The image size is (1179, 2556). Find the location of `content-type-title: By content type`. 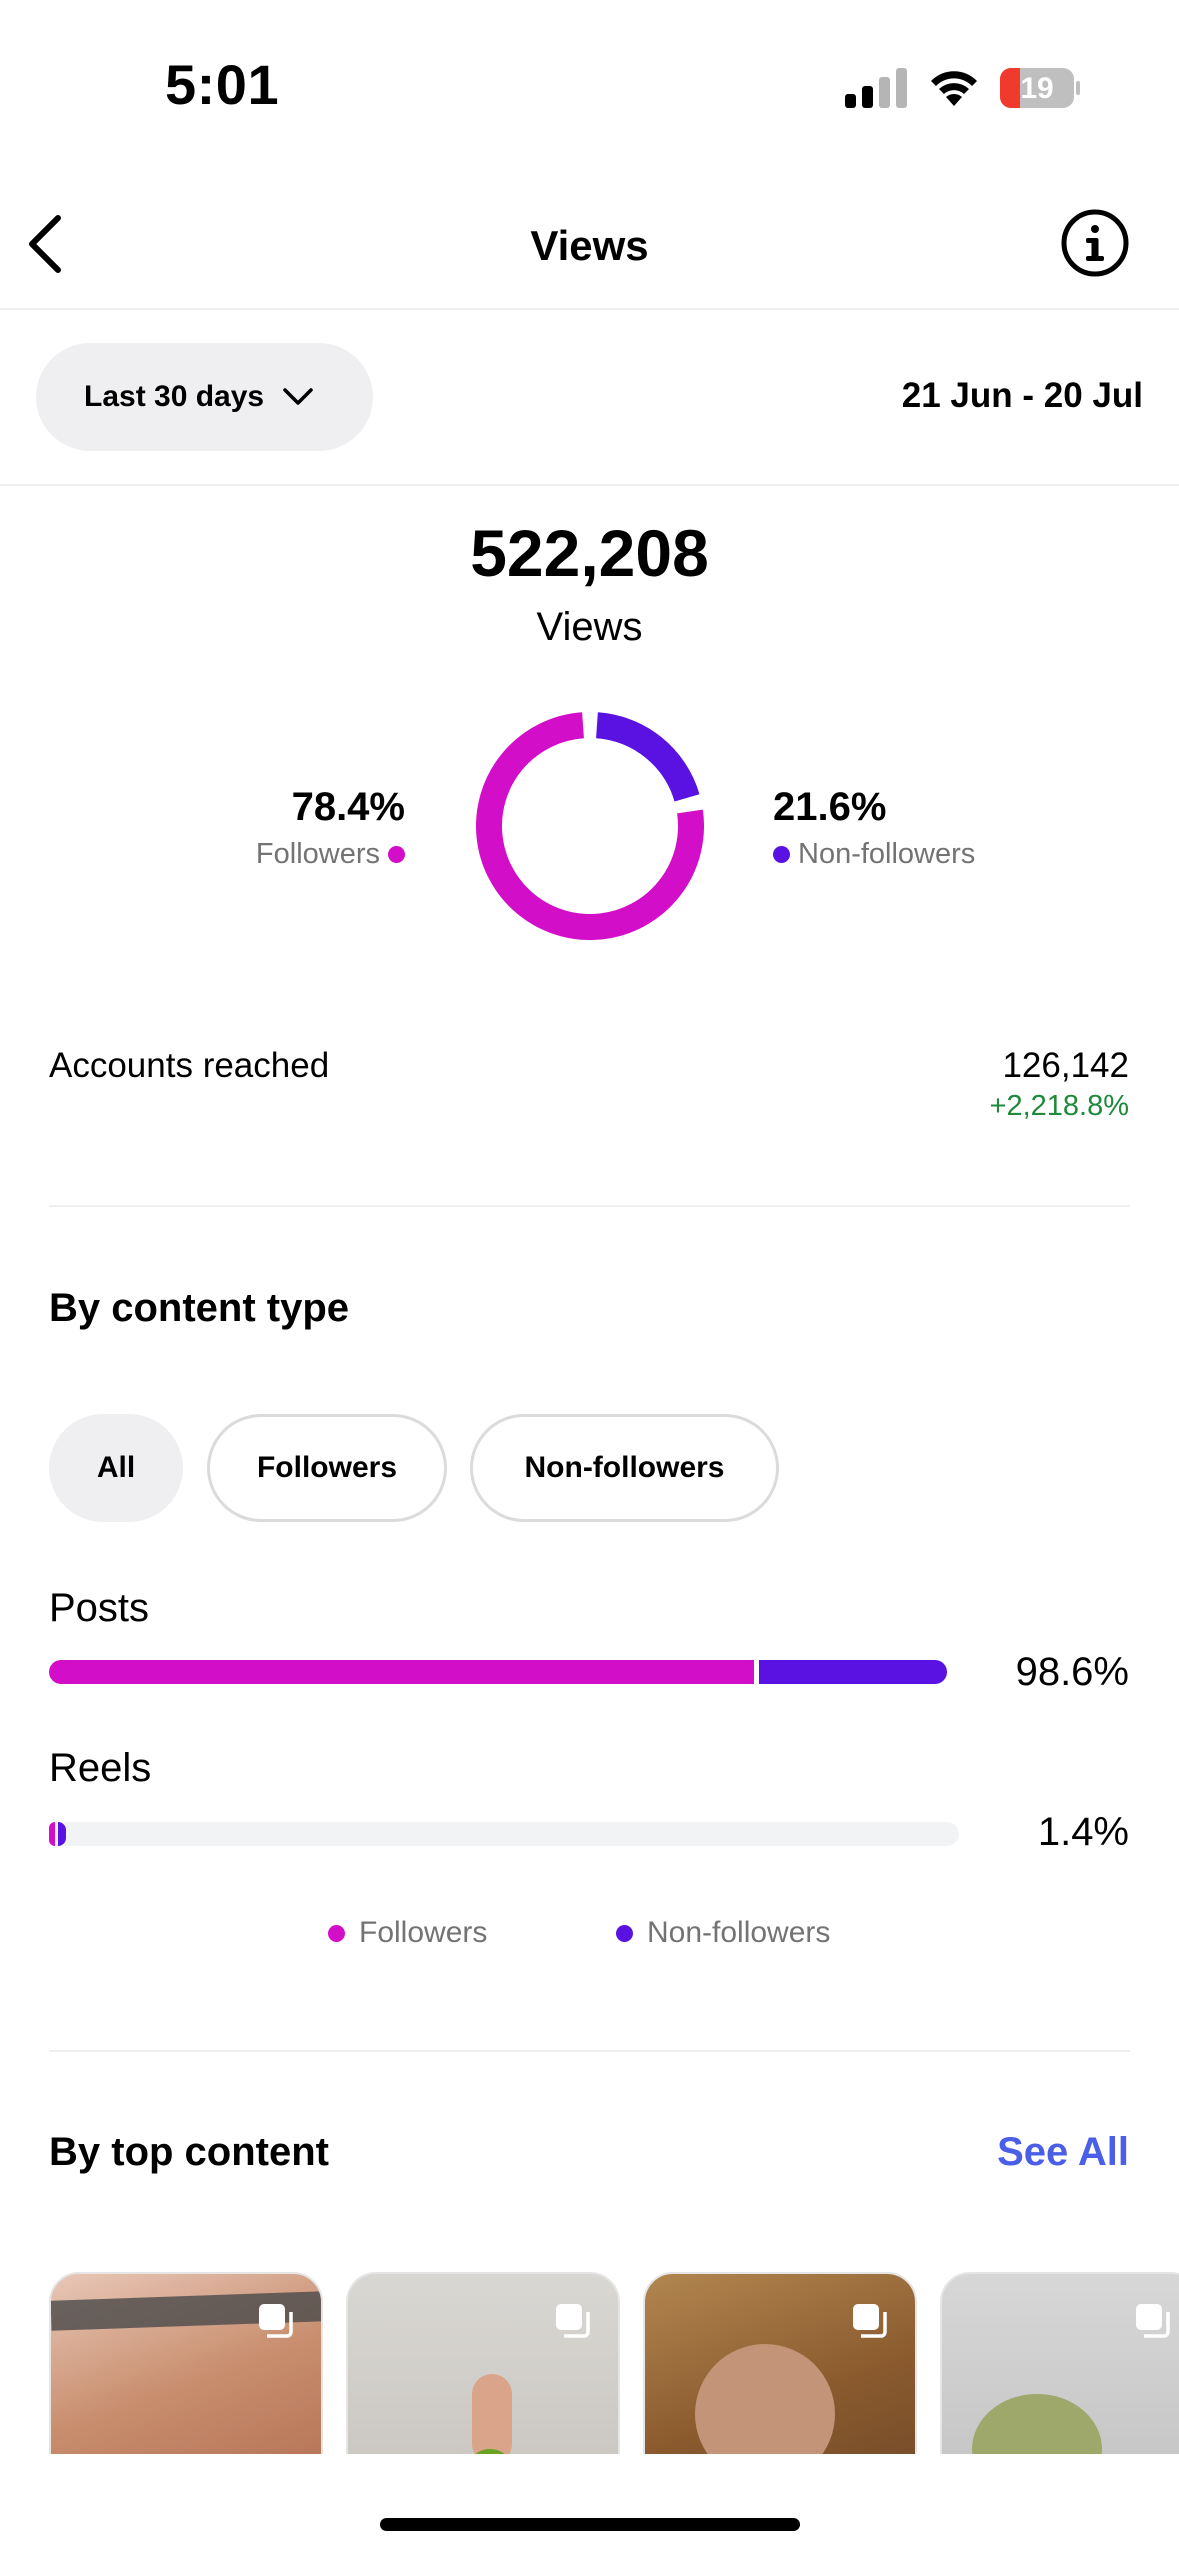

content-type-title: By content type is located at coordinates (199, 1308).